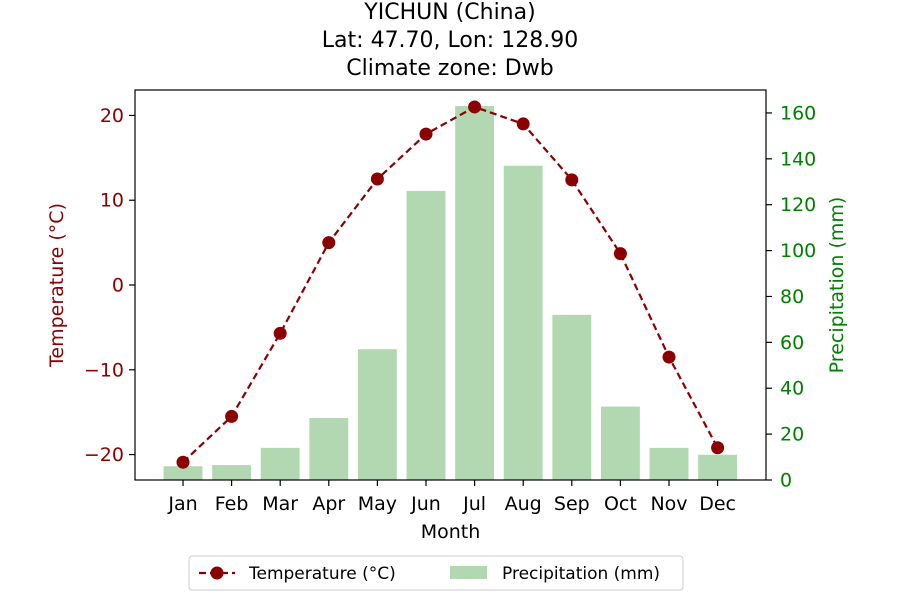 The width and height of the screenshot is (900, 600). What do you see at coordinates (232, 504) in the screenshot?
I see `month-tick-label-feb: Feb` at bounding box center [232, 504].